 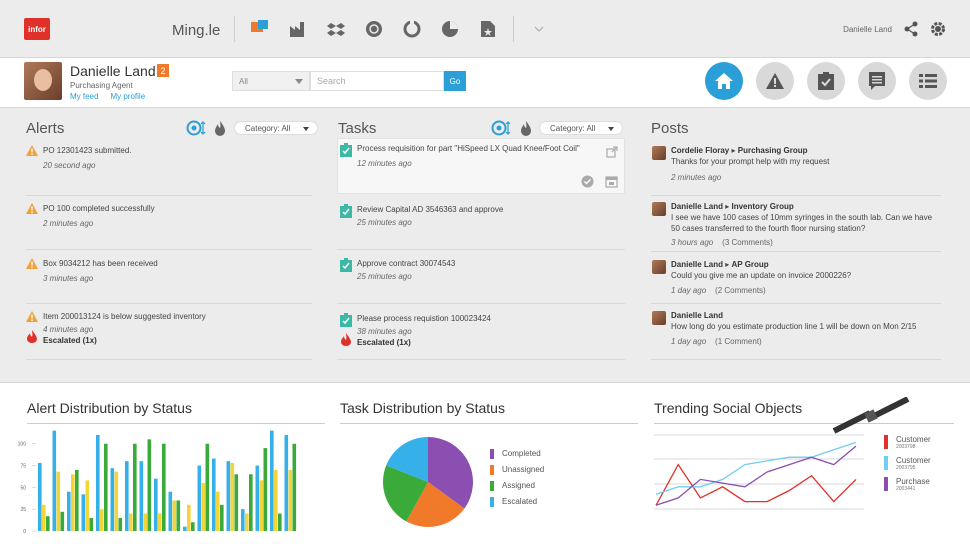 What do you see at coordinates (260, 29) in the screenshot?
I see `chat-icon` at bounding box center [260, 29].